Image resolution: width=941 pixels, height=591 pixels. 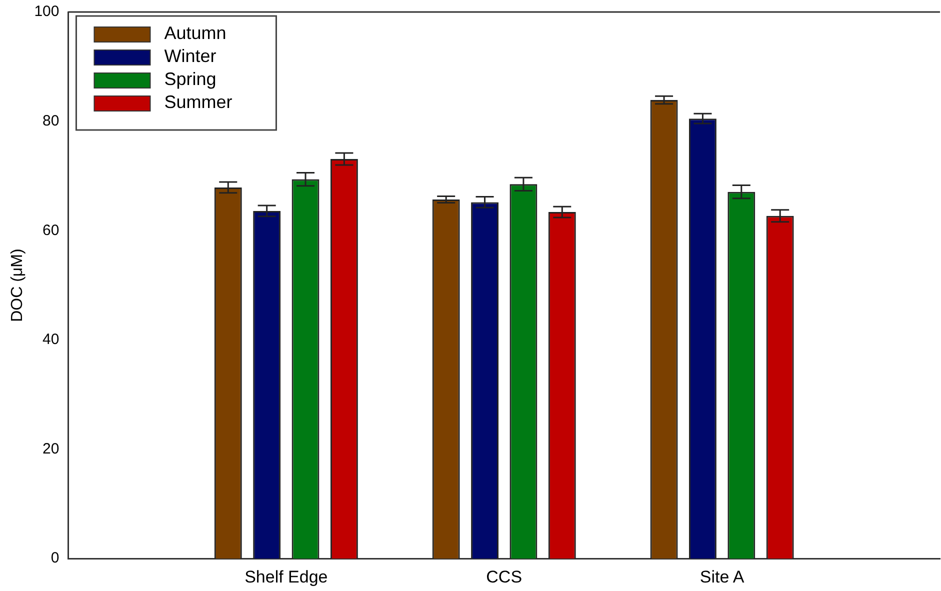 What do you see at coordinates (51, 230) in the screenshot?
I see `y-tick-label: 60` at bounding box center [51, 230].